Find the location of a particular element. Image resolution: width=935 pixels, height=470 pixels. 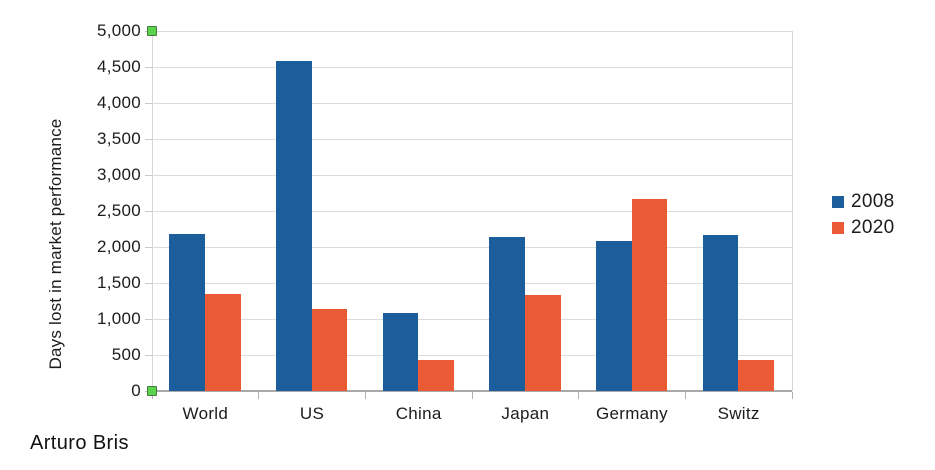

x-axis-category-label: Germany is located at coordinates (631, 413).